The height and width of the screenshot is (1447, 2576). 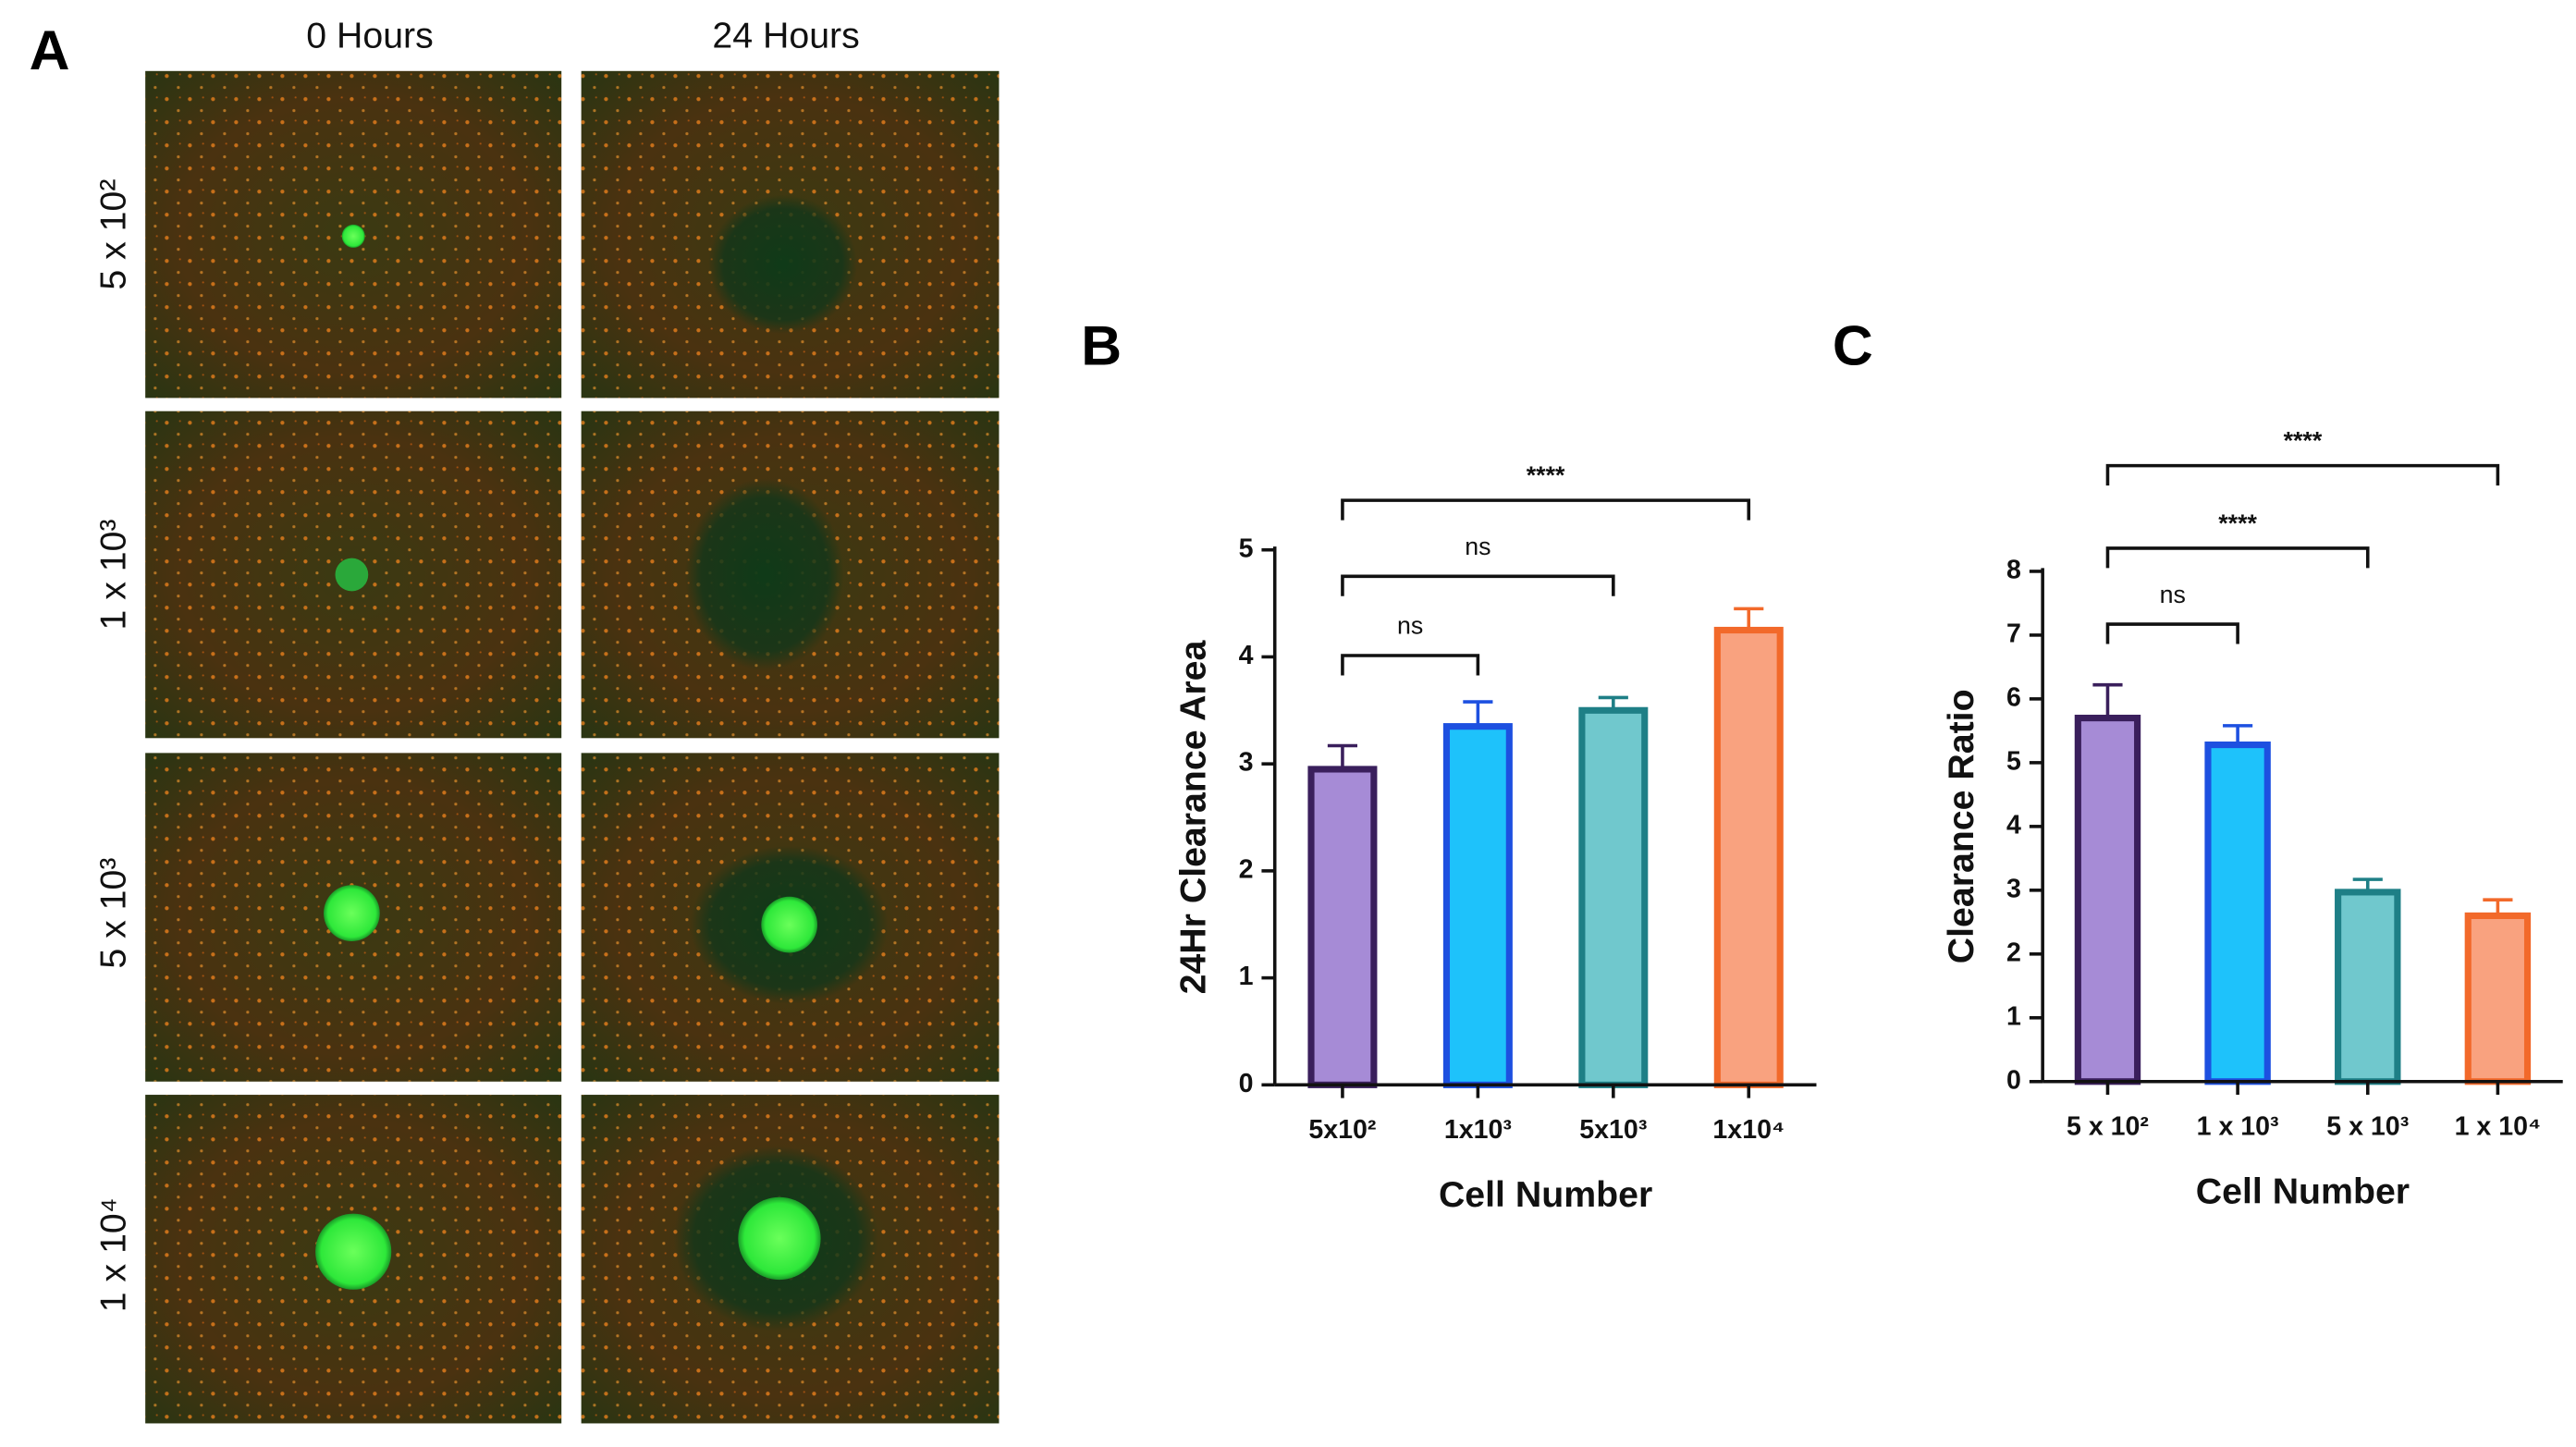 What do you see at coordinates (2013, 697) in the screenshot?
I see `y-tick-label: 6` at bounding box center [2013, 697].